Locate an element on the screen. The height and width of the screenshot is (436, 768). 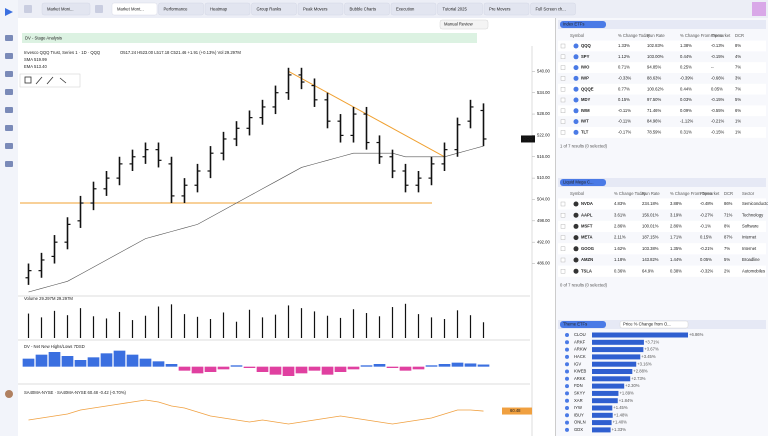
y-tick-label: 492.00 is located at coordinates (543, 241).